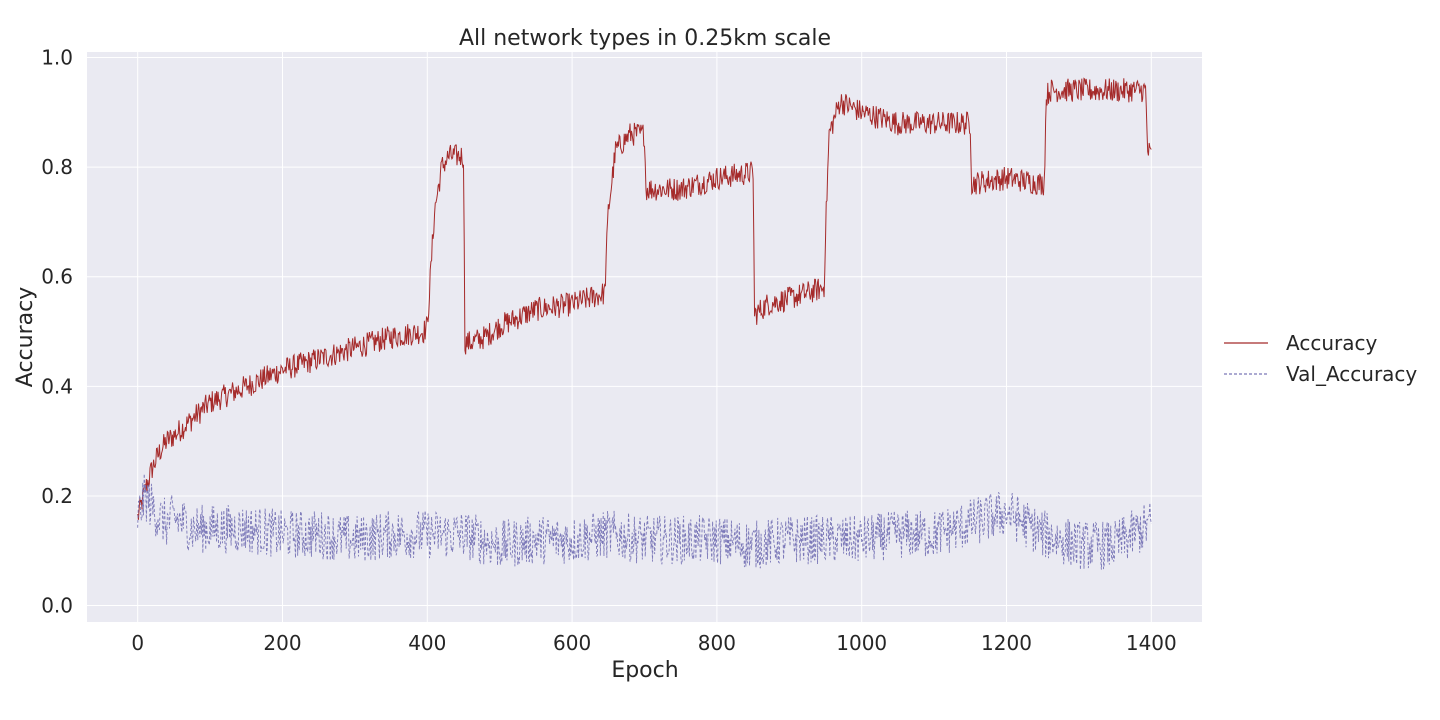 This screenshot has height=720, width=1440. I want to click on legend: Accuracy Val_Accuracy, so click(1320, 358).